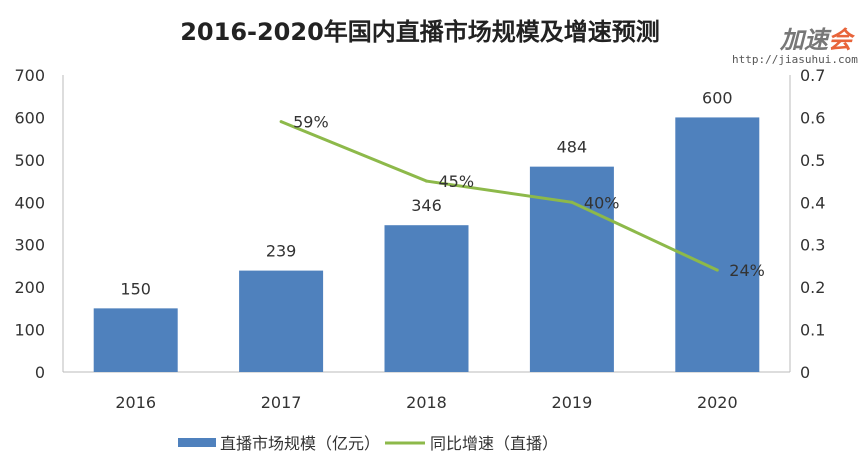 This screenshot has width=865, height=474. Describe the element at coordinates (572, 147) in the screenshot. I see `bar-data-label: 484` at that location.